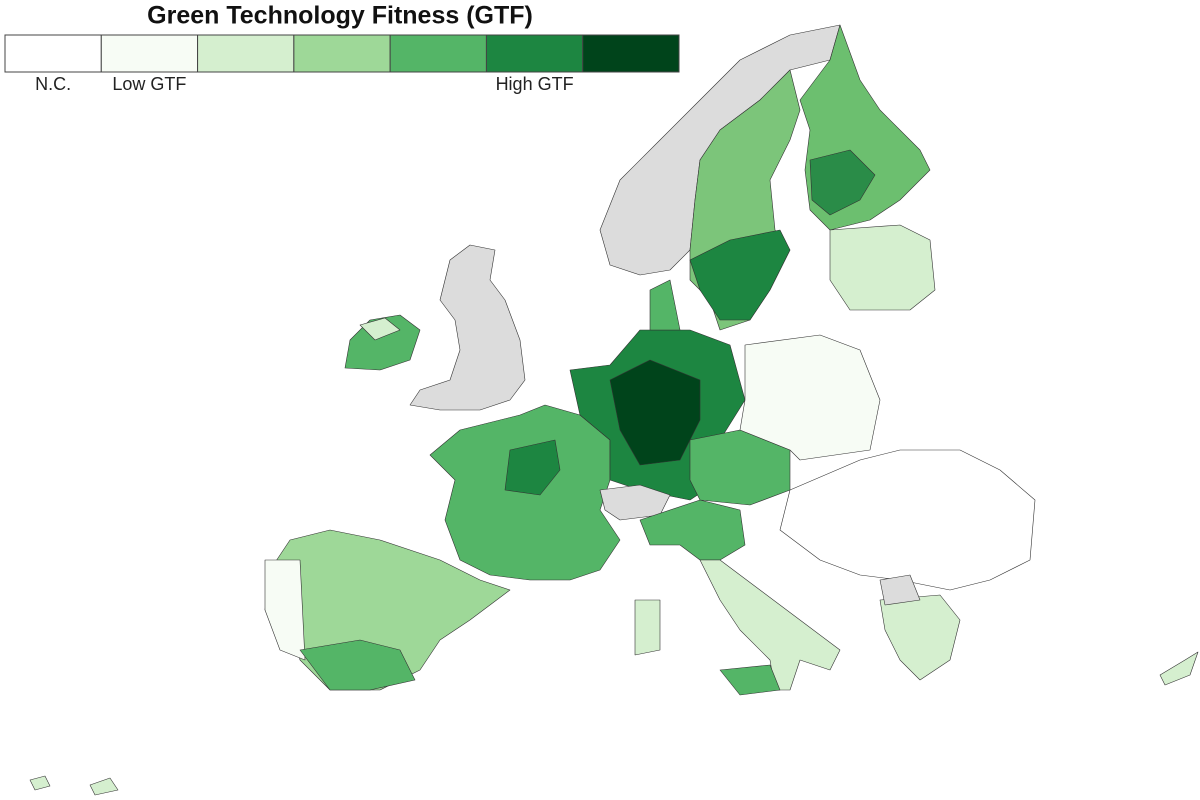 This screenshot has height=800, width=1200. Describe the element at coordinates (149, 84) in the screenshot. I see `legend-label: Low GTF` at that location.